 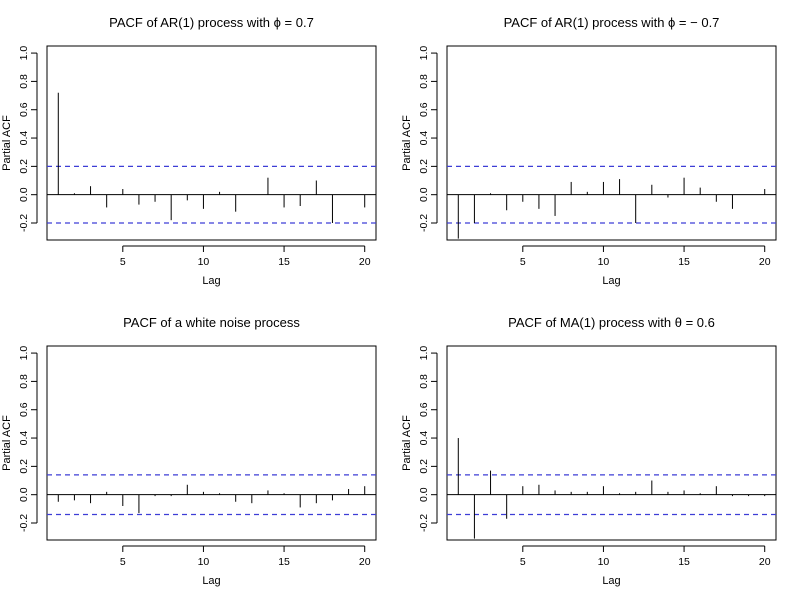 What do you see at coordinates (611, 322) in the screenshot?
I see `panel-title: PACF of MA(1) process with θ = 0.6` at bounding box center [611, 322].